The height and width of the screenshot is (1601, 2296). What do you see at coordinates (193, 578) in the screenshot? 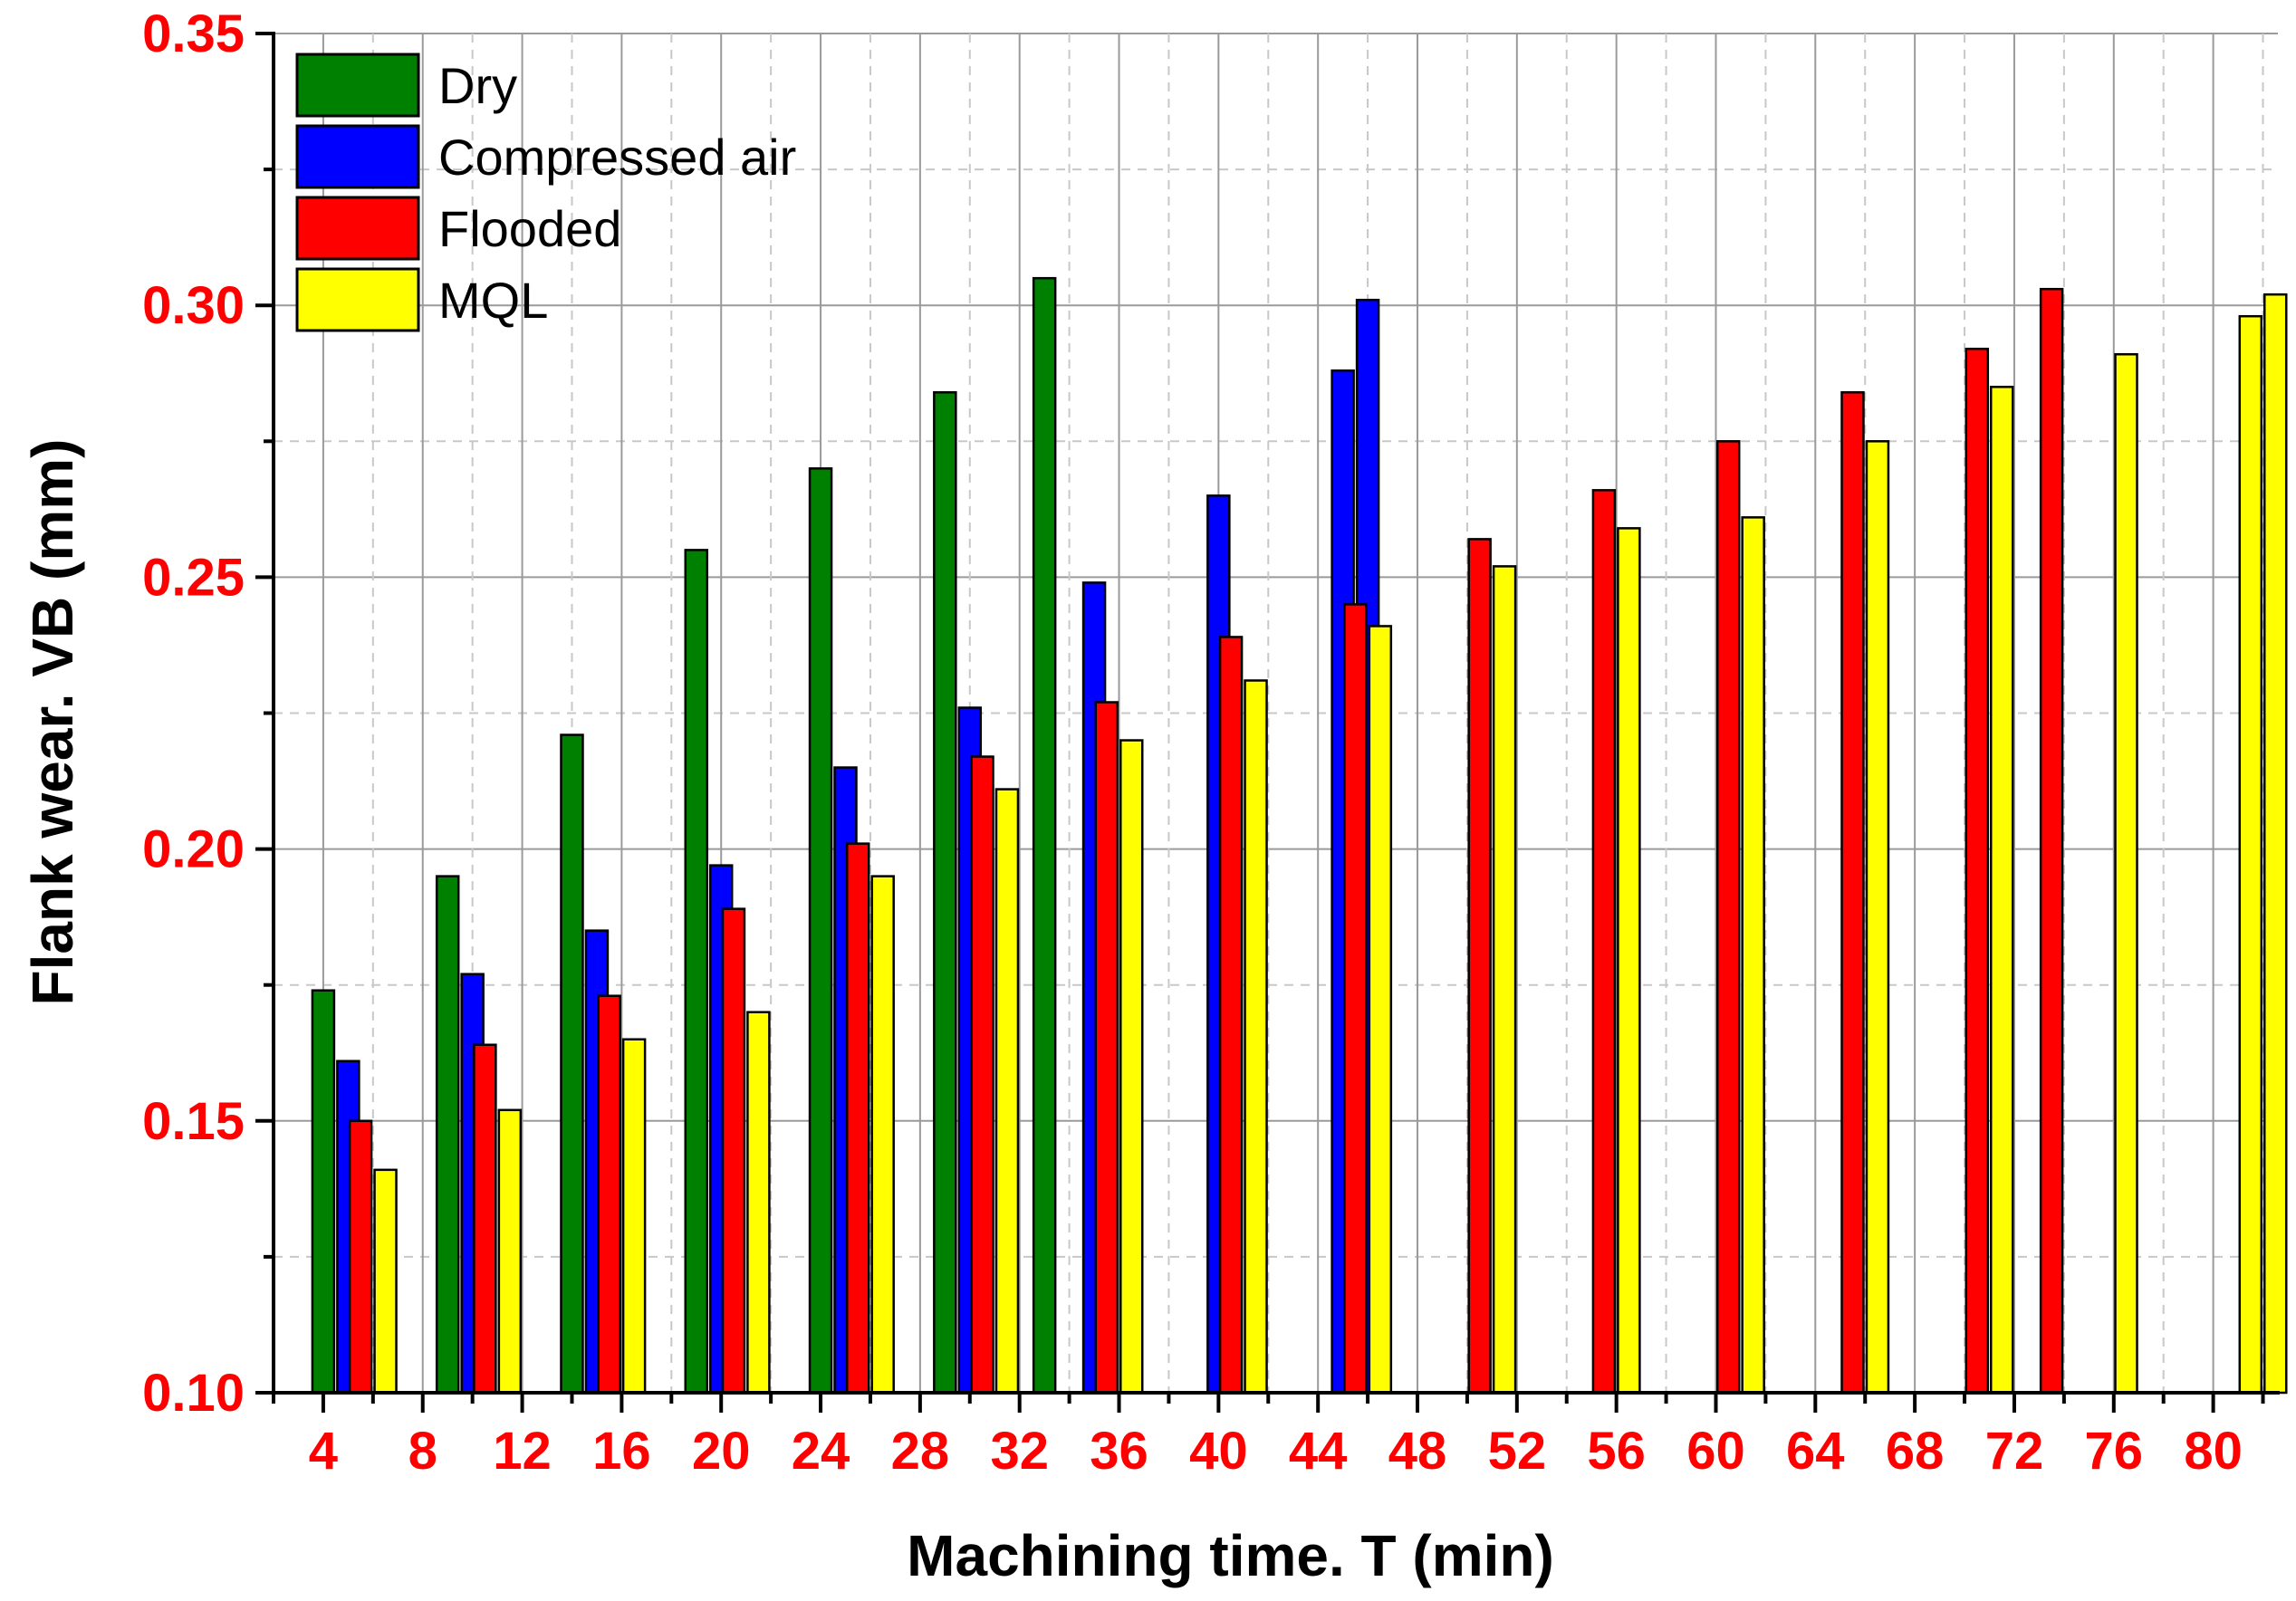
I see `y-tick-label: 0.25` at bounding box center [193, 578].